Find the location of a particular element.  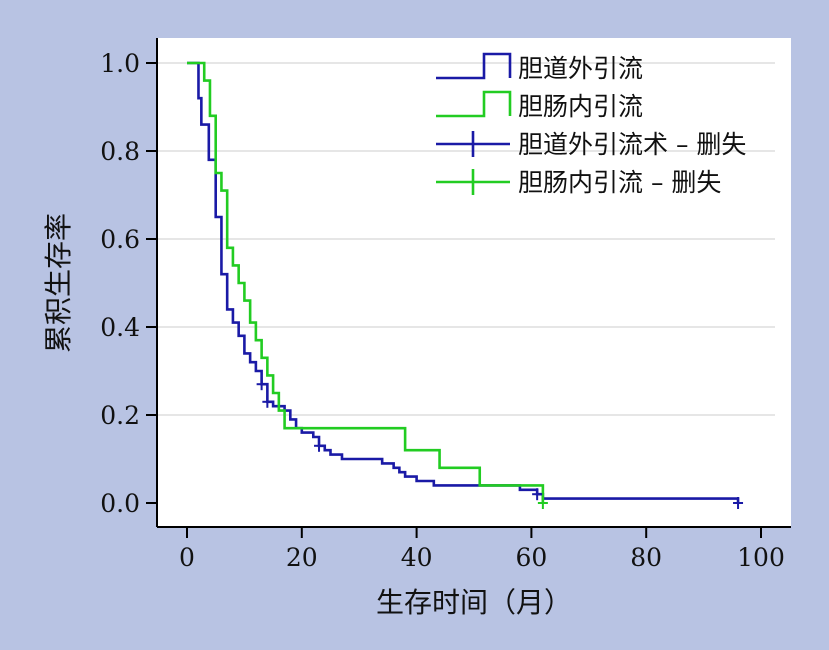

legend-label: 胆道外引流术 – 删失 is located at coordinates (632, 144).